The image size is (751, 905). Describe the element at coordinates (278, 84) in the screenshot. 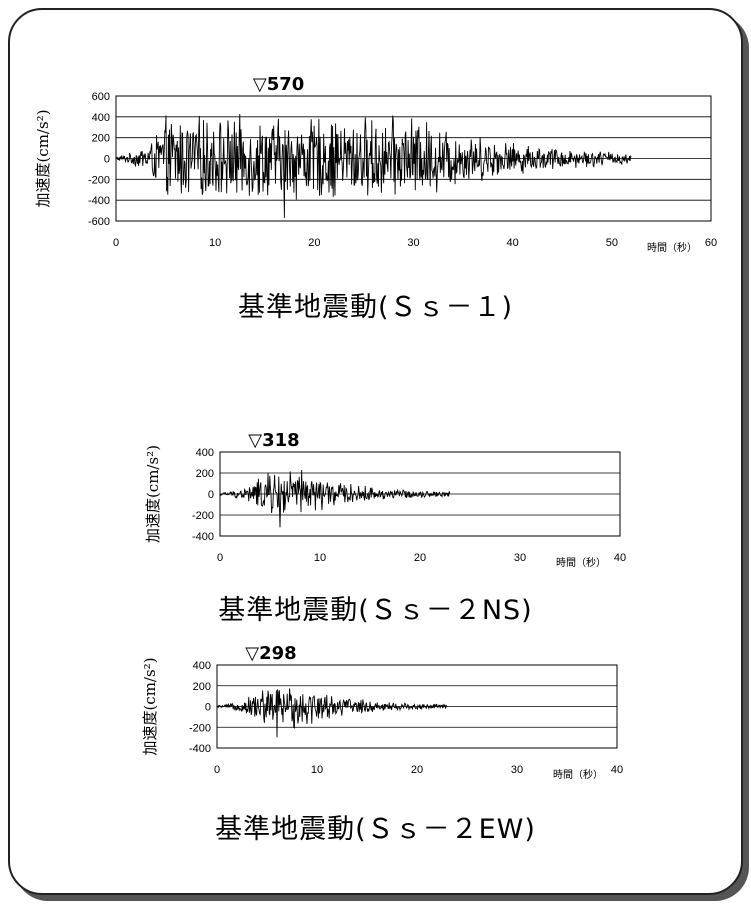

I see `peak-marker: ▽570` at that location.